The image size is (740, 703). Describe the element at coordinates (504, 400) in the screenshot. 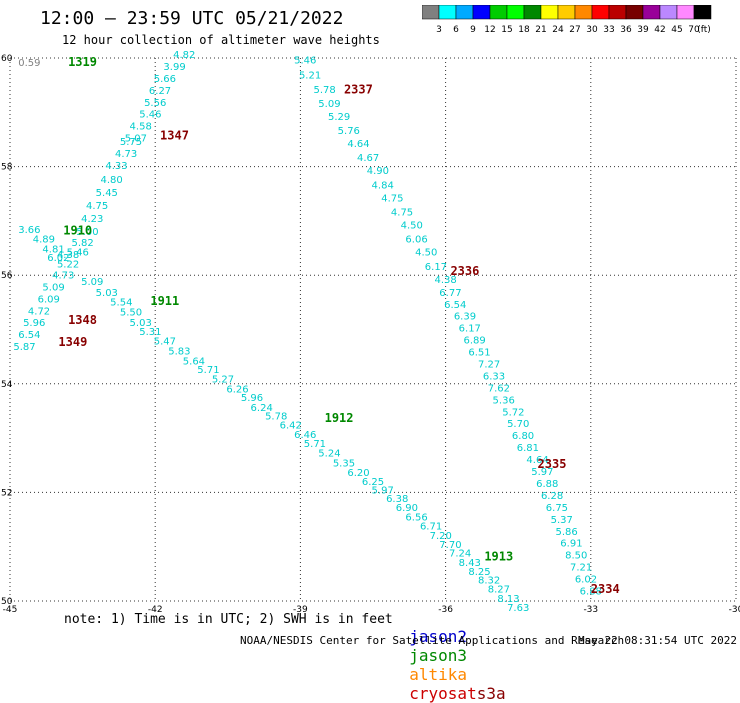

I see `wave-height-value: 5.36` at that location.